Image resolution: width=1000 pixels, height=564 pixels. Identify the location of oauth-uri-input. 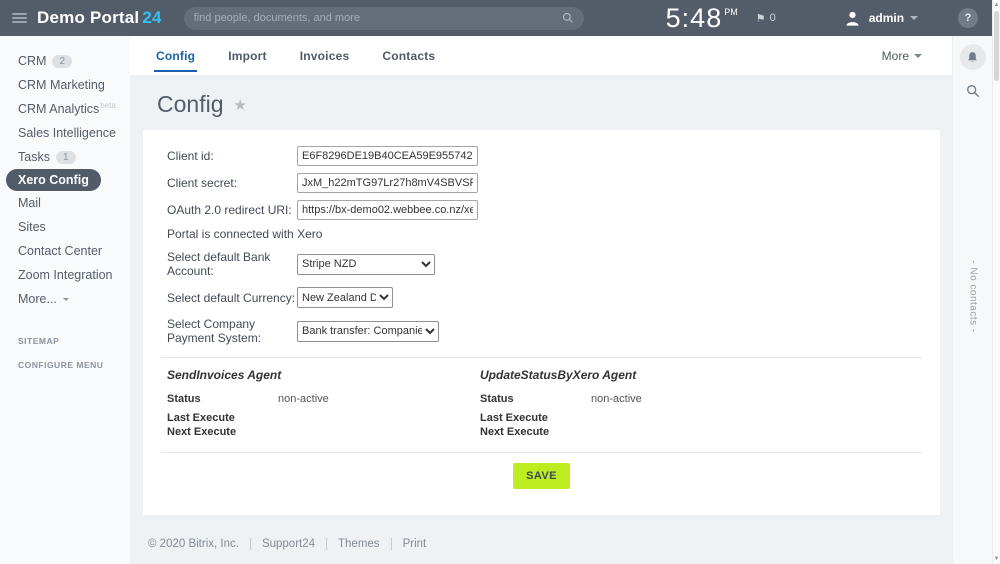
(387, 210).